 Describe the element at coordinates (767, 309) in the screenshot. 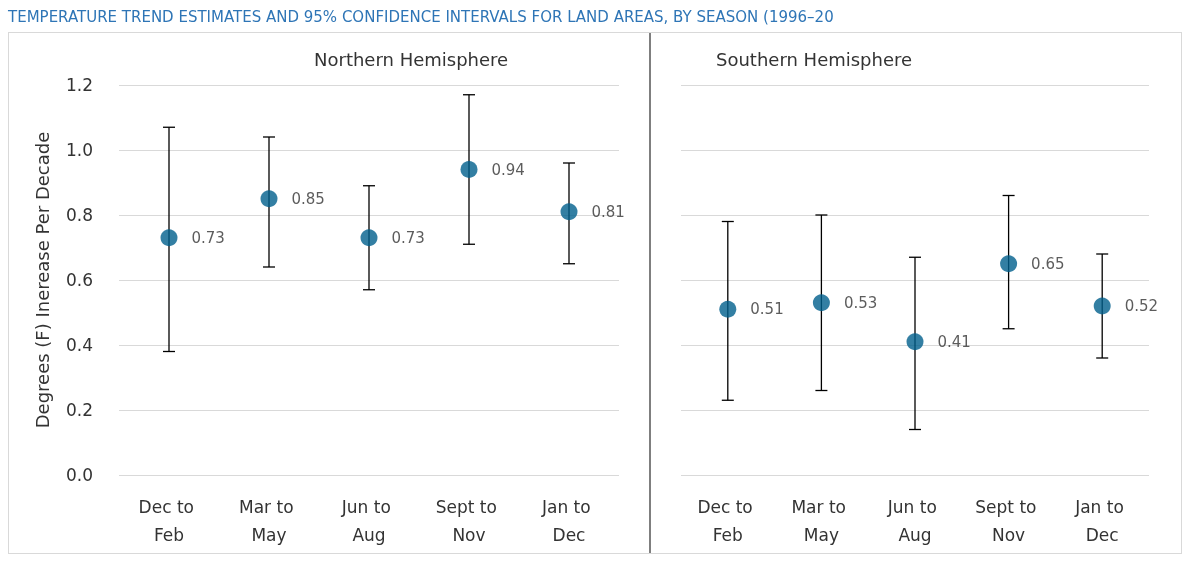

I see `data-label: 0.51` at that location.